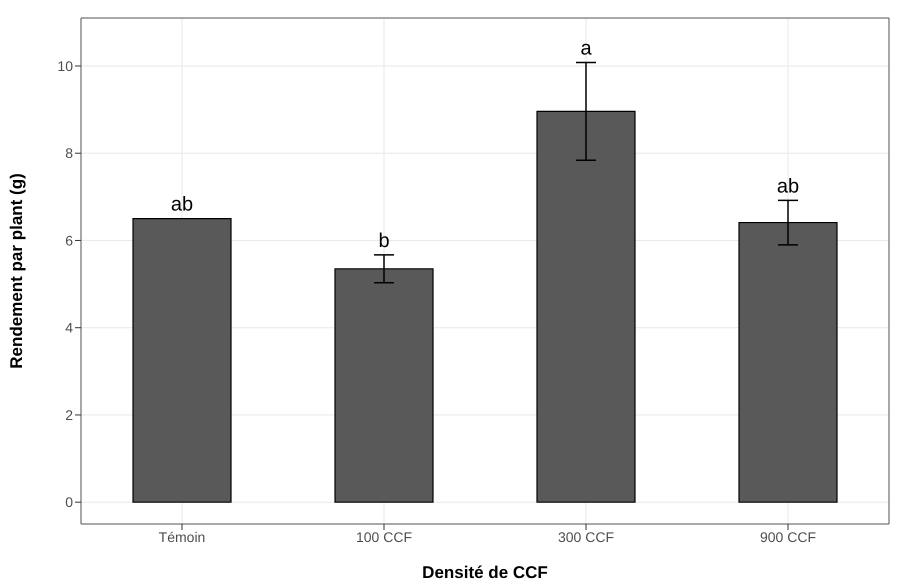 Image resolution: width=901 pixels, height=586 pixels. I want to click on x-tick-label: 300 CCF, so click(586, 536).